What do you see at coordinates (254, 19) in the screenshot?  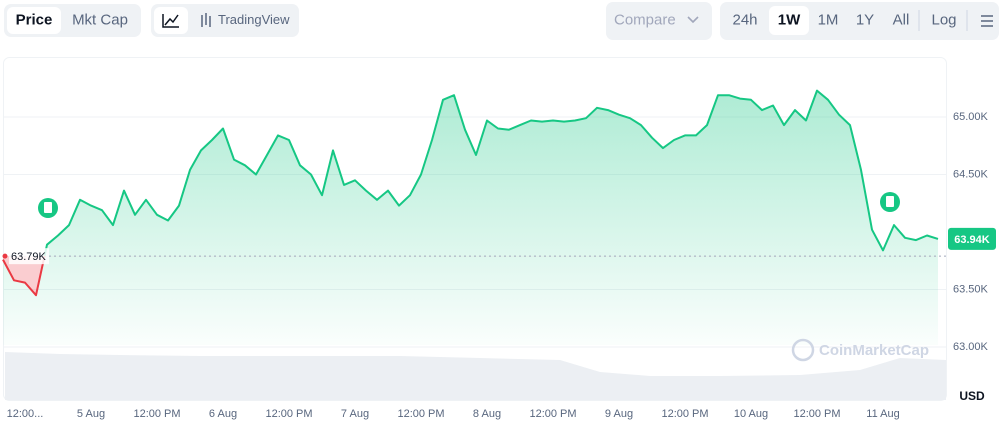 I see `tradingview-button: TradingView` at bounding box center [254, 19].